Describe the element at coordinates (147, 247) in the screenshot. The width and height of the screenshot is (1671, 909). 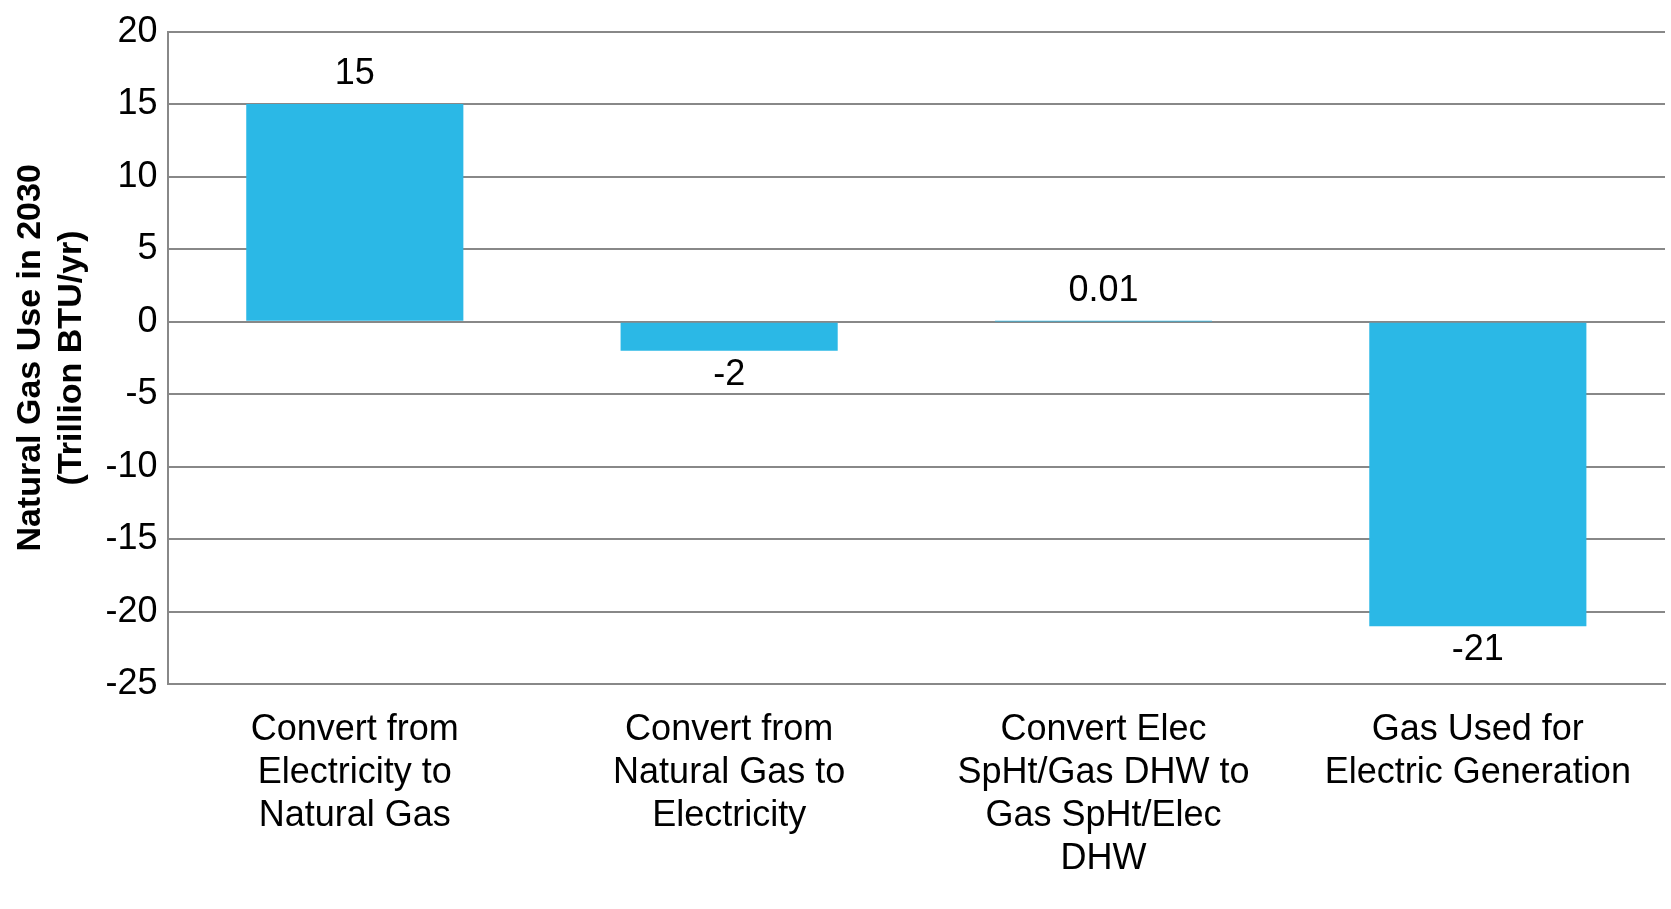
I see `y-tick-label: 5` at that location.